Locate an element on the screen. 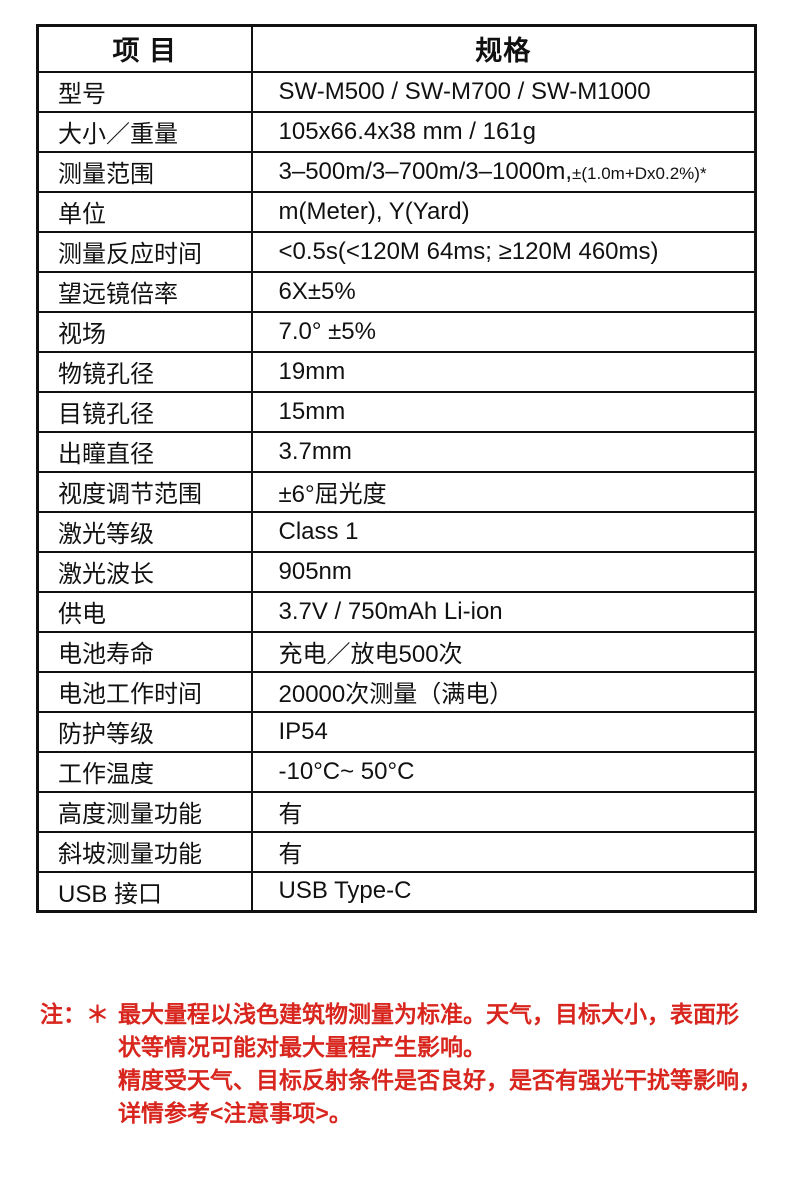  spec-value: SW-M500 / SW-M700 / SW-M1000 is located at coordinates (503, 91).